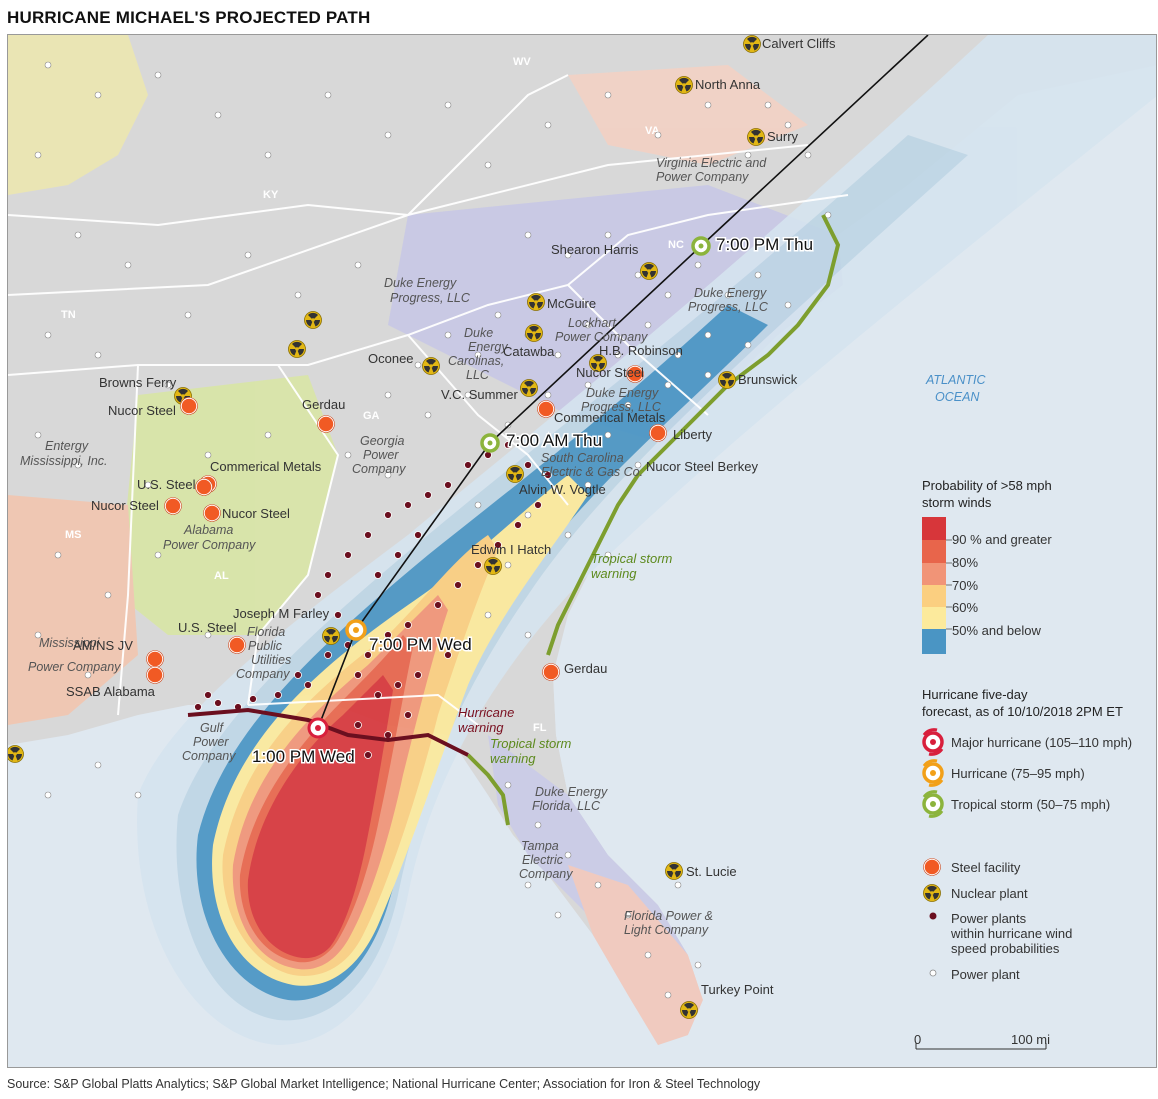 Image resolution: width=1158 pixels, height=1099 pixels. Describe the element at coordinates (78, 115) in the screenshot. I see `region-yellow` at that location.